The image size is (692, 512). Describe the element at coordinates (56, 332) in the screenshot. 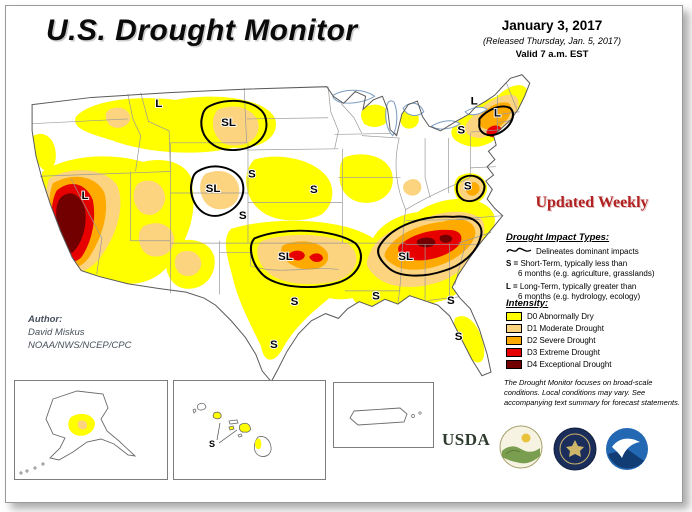

I see `author-name: David Miskus` at that location.